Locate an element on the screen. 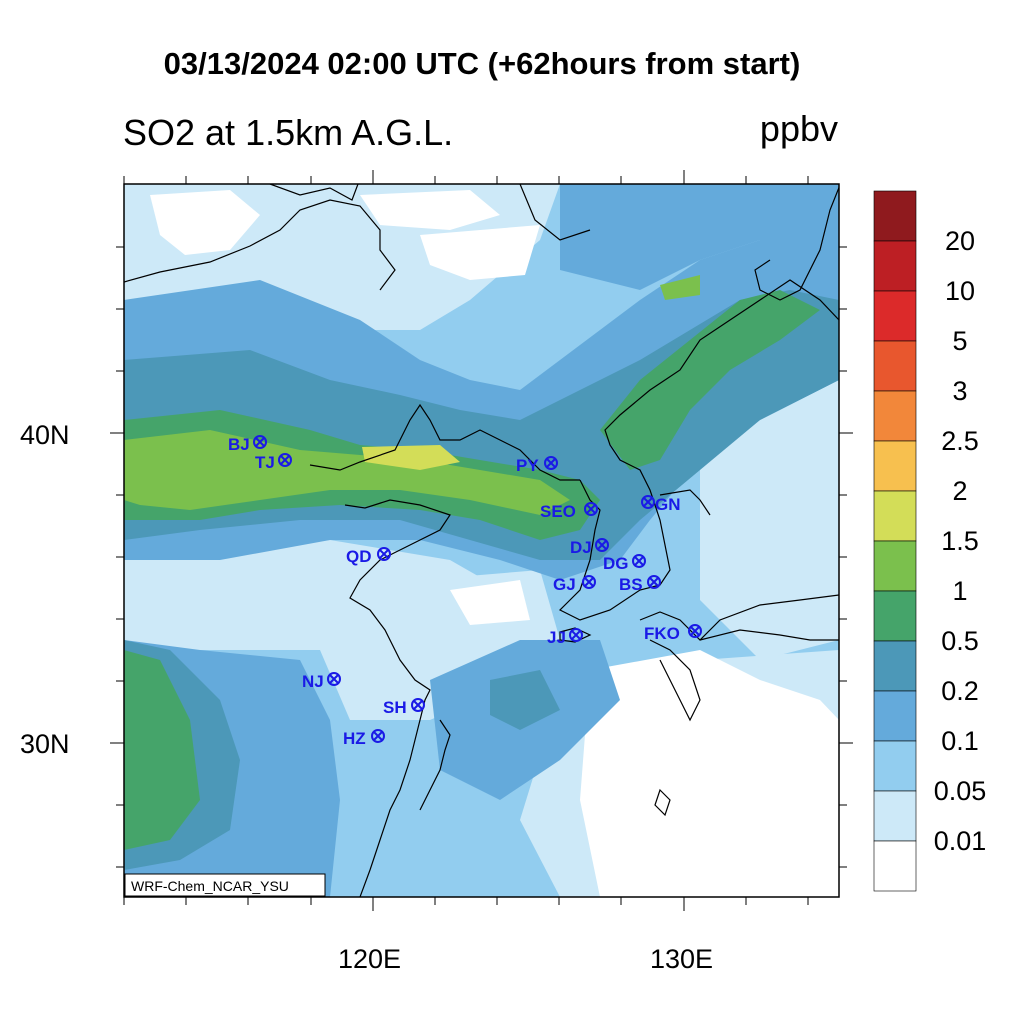 Image resolution: width=1024 pixels, height=1024 pixels. station-label: GN is located at coordinates (668, 504).